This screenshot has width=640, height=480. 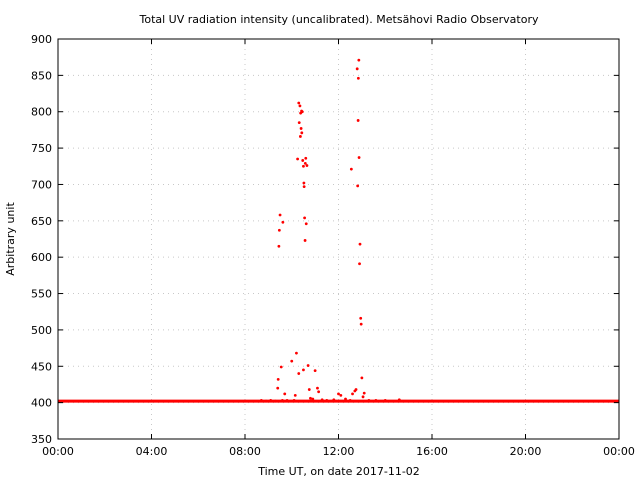 I want to click on x-tick-label: 08:00, so click(x=245, y=451).